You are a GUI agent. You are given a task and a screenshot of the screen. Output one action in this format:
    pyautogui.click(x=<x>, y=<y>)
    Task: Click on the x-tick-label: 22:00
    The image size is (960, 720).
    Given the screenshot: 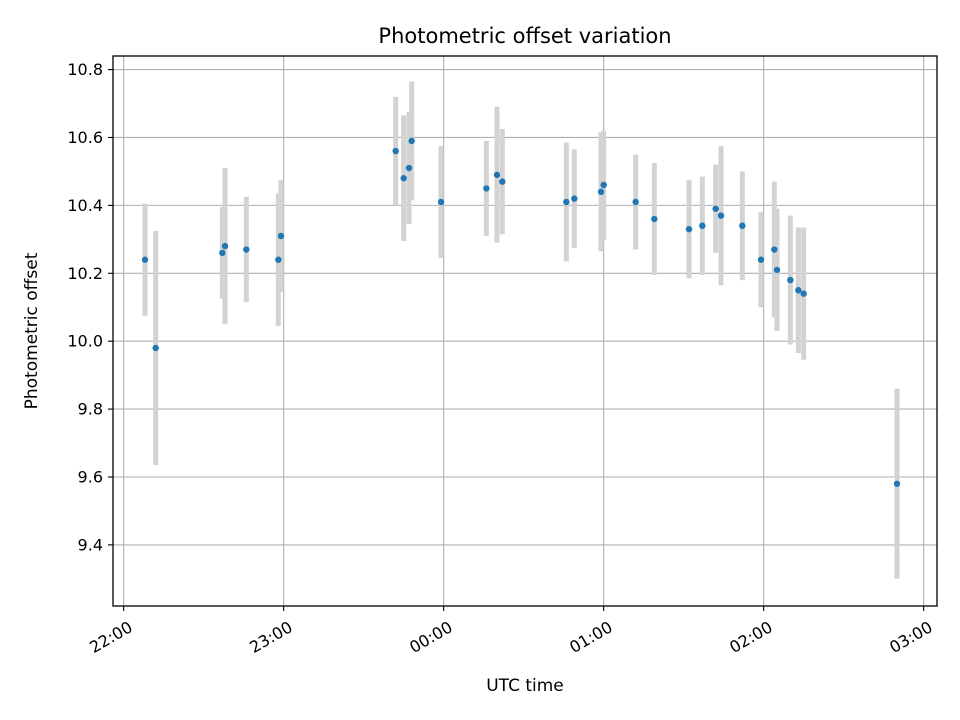 What is the action you would take?
    pyautogui.click(x=110, y=637)
    